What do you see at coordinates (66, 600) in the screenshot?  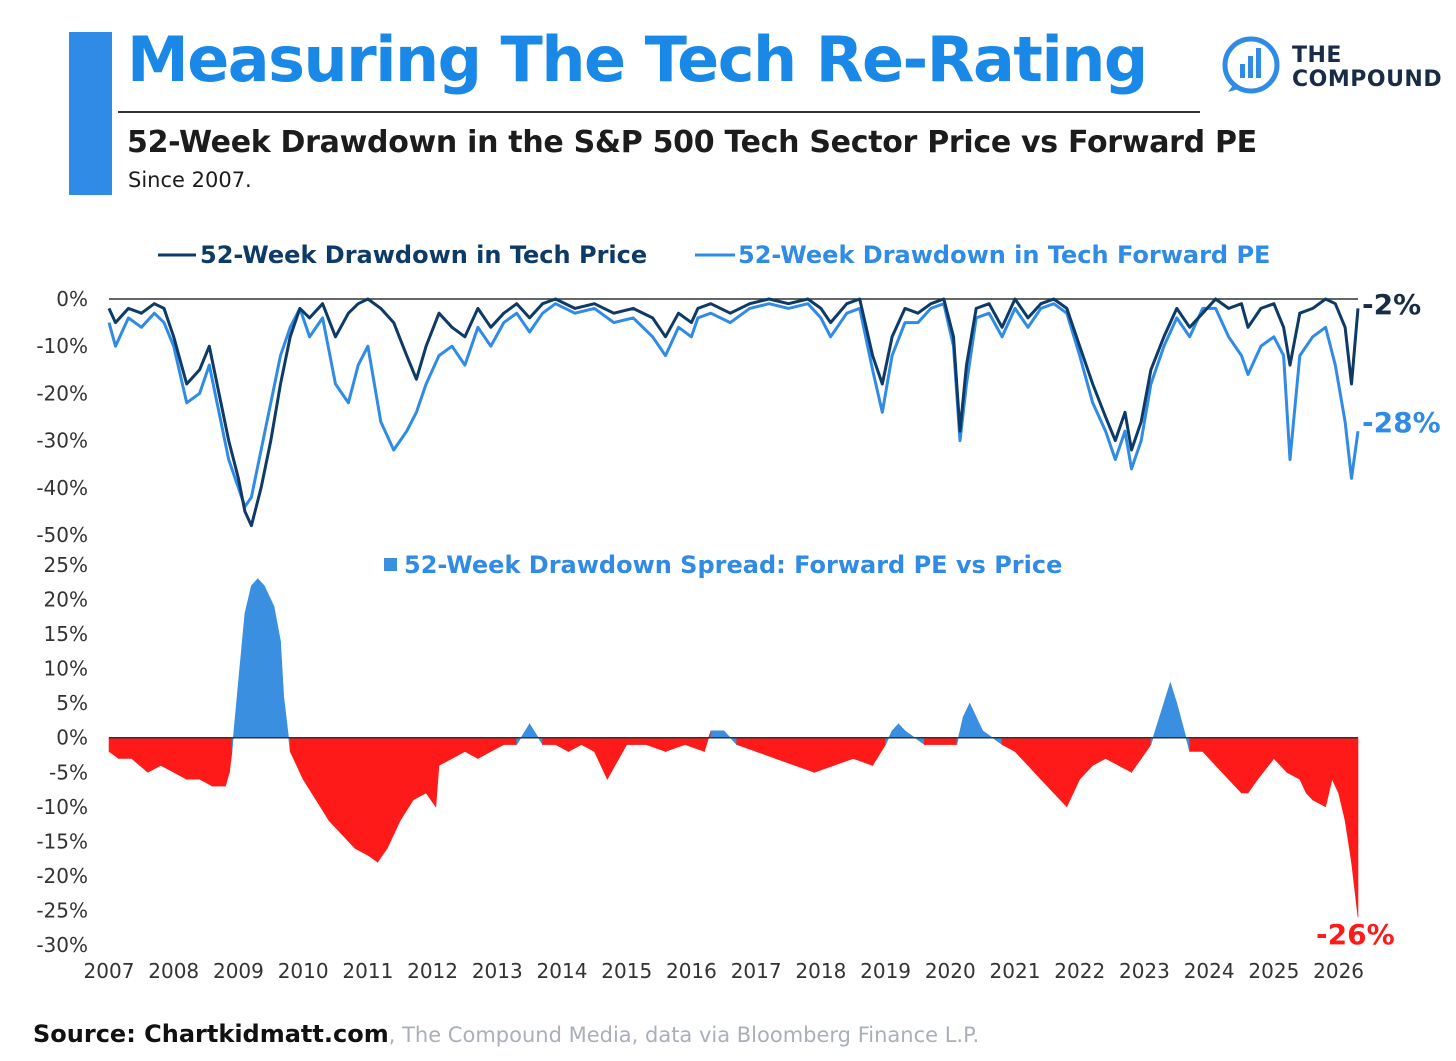 I see `bottom-y-tick-label: 20%` at bounding box center [66, 600].